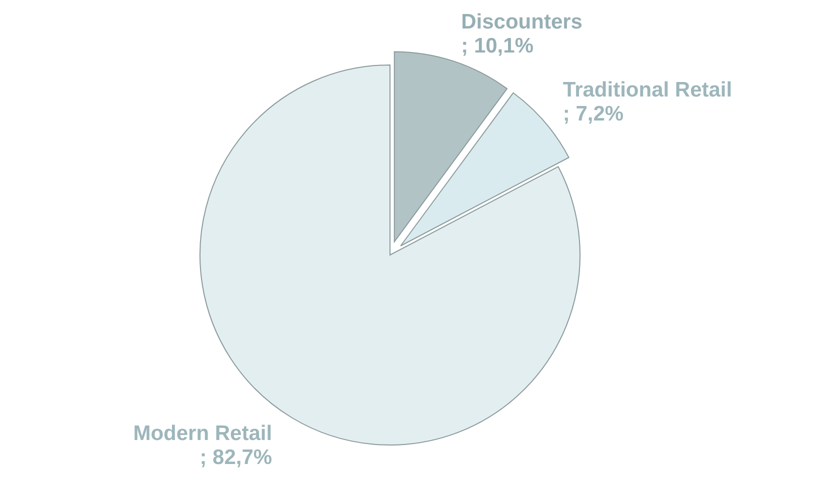 The width and height of the screenshot is (828, 486). What do you see at coordinates (236, 458) in the screenshot?
I see `data-label: ; 82,7%` at bounding box center [236, 458].